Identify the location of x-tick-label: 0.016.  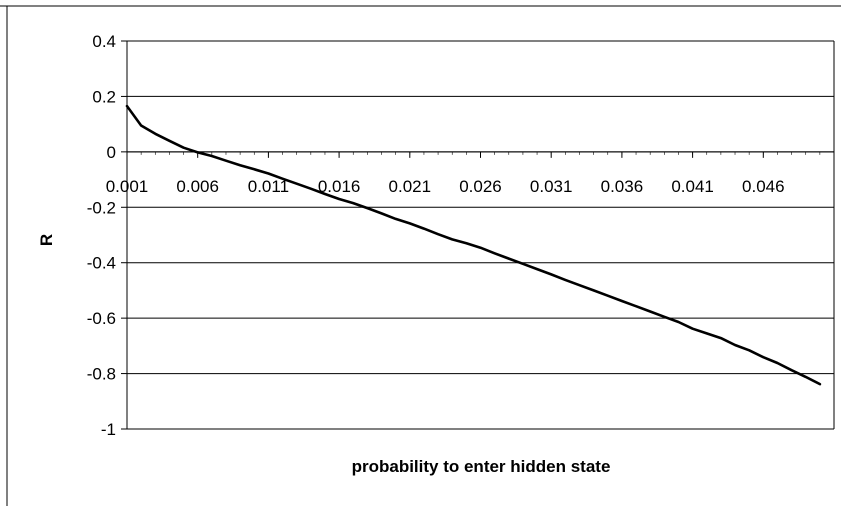
(339, 186).